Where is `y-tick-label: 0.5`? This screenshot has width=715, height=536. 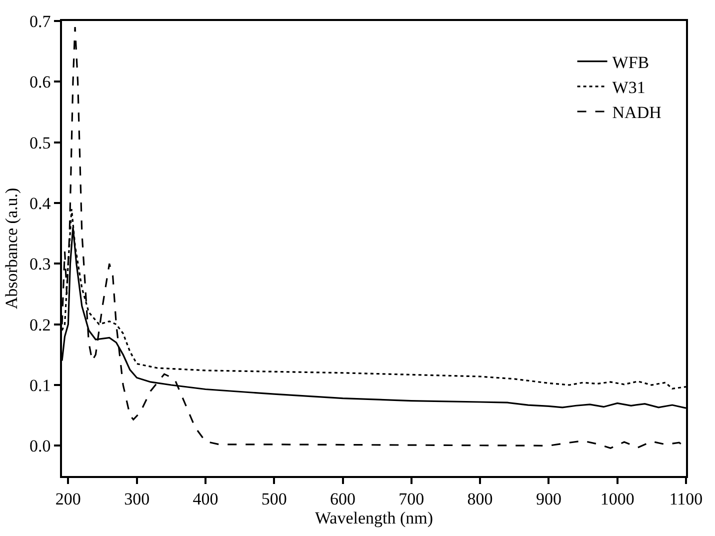 y-tick-label: 0.5 is located at coordinates (40, 142).